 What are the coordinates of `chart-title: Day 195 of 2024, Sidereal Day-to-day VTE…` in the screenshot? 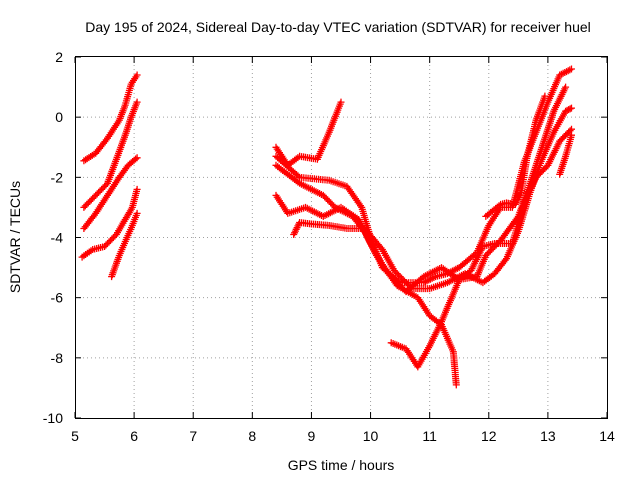 It's located at (338, 27).